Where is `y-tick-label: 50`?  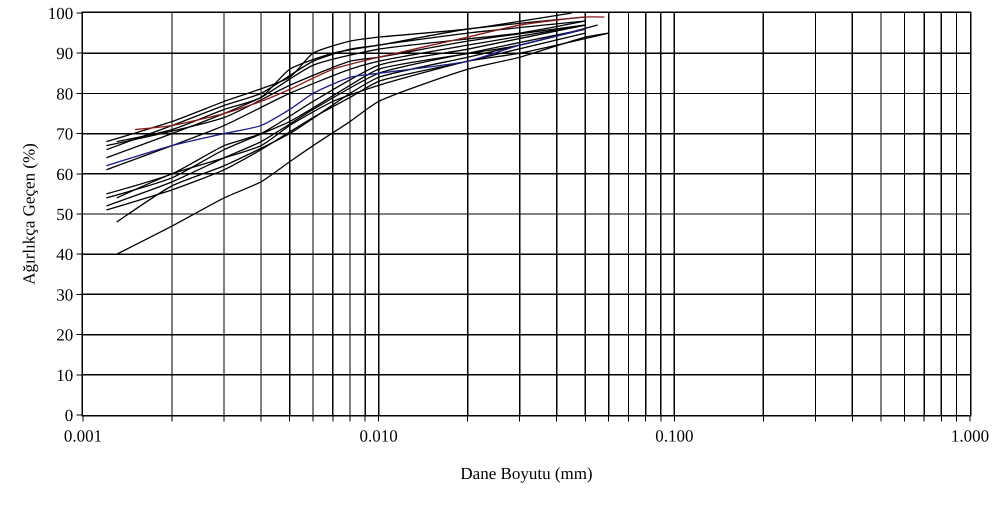 y-tick-label: 50 is located at coordinates (65, 214).